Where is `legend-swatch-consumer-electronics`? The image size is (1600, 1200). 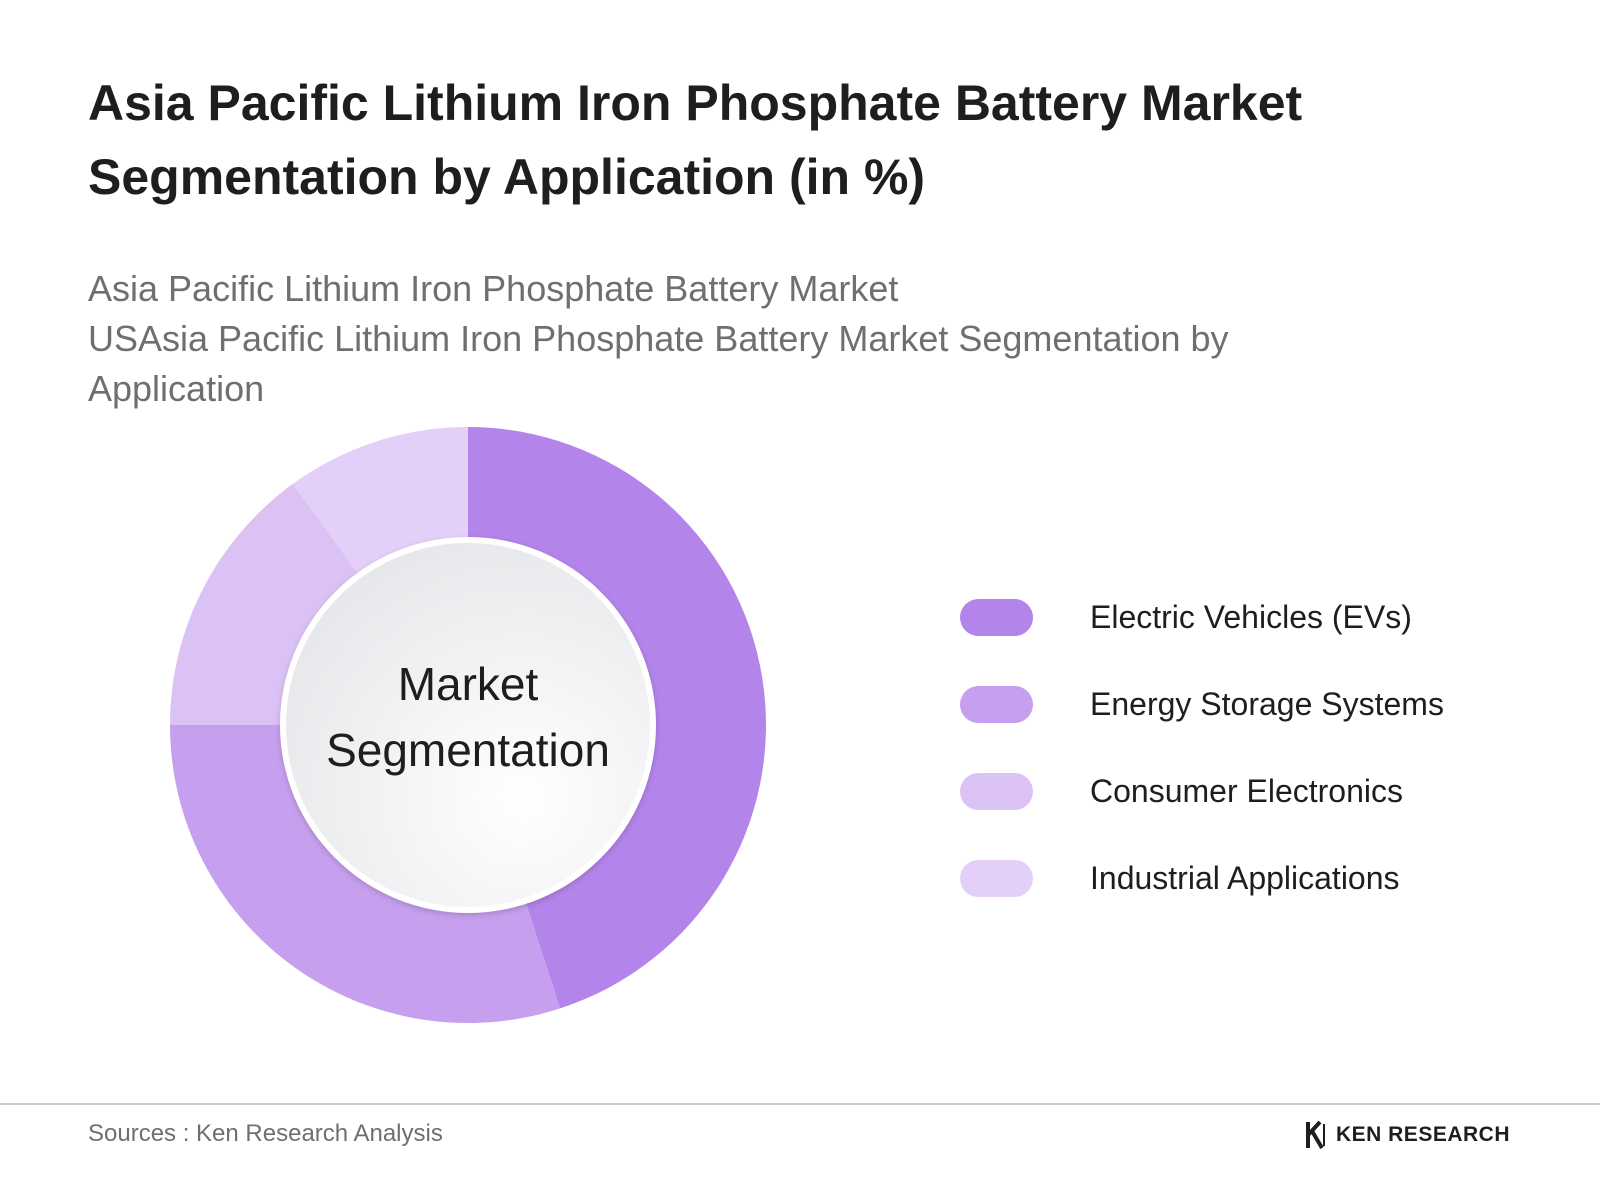 legend-swatch-consumer-electronics is located at coordinates (996, 791).